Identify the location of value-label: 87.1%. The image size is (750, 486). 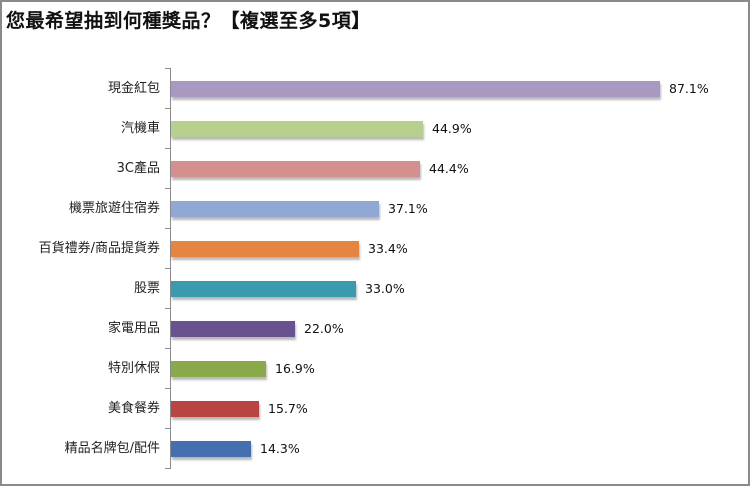
(689, 88).